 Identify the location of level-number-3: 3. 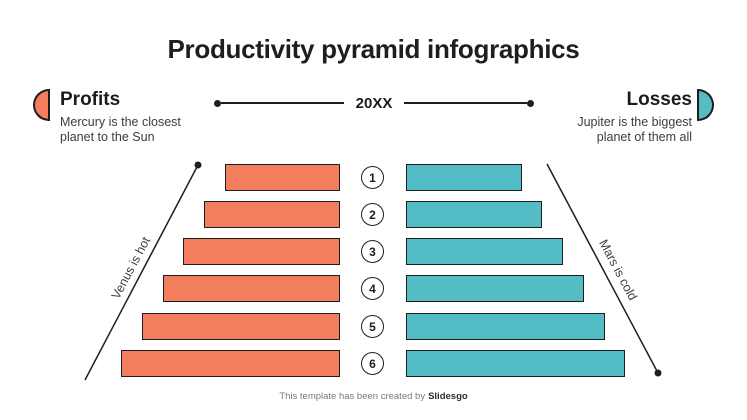
(372, 251).